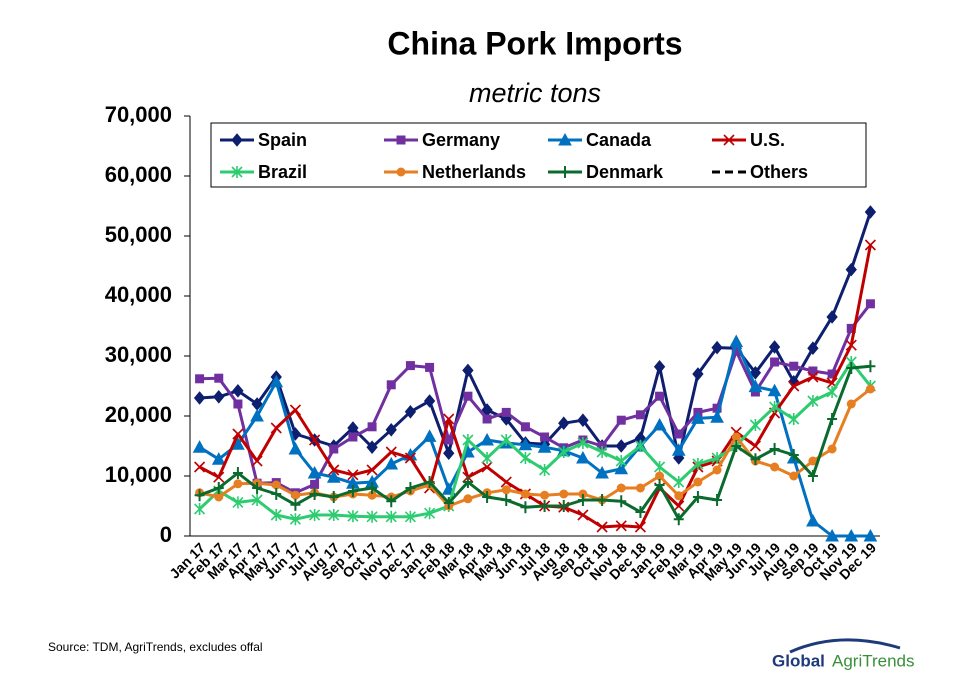  What do you see at coordinates (138, 354) in the screenshot?
I see `y-tick-label: 30,000` at bounding box center [138, 354].